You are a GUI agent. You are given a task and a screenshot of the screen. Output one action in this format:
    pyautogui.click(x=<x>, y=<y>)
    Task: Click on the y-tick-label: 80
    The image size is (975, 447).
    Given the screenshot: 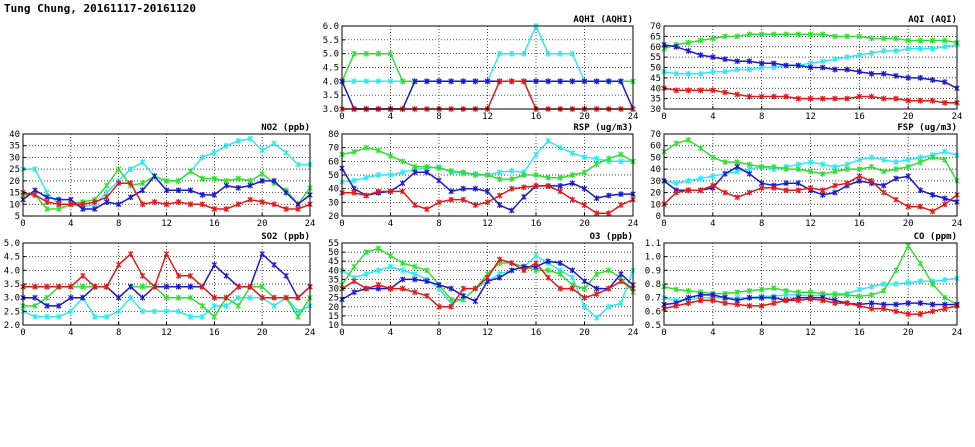 What is the action you would take?
    pyautogui.click(x=333, y=135)
    